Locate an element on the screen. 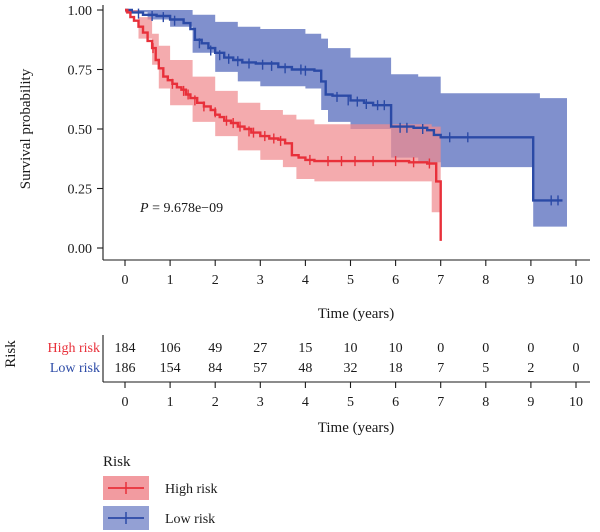 The height and width of the screenshot is (532, 600). risk-count-low-risk: 154 is located at coordinates (170, 368).